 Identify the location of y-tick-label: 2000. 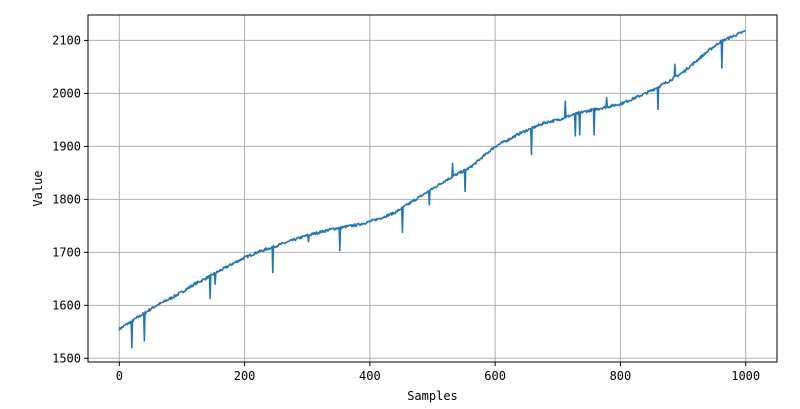
(66, 93).